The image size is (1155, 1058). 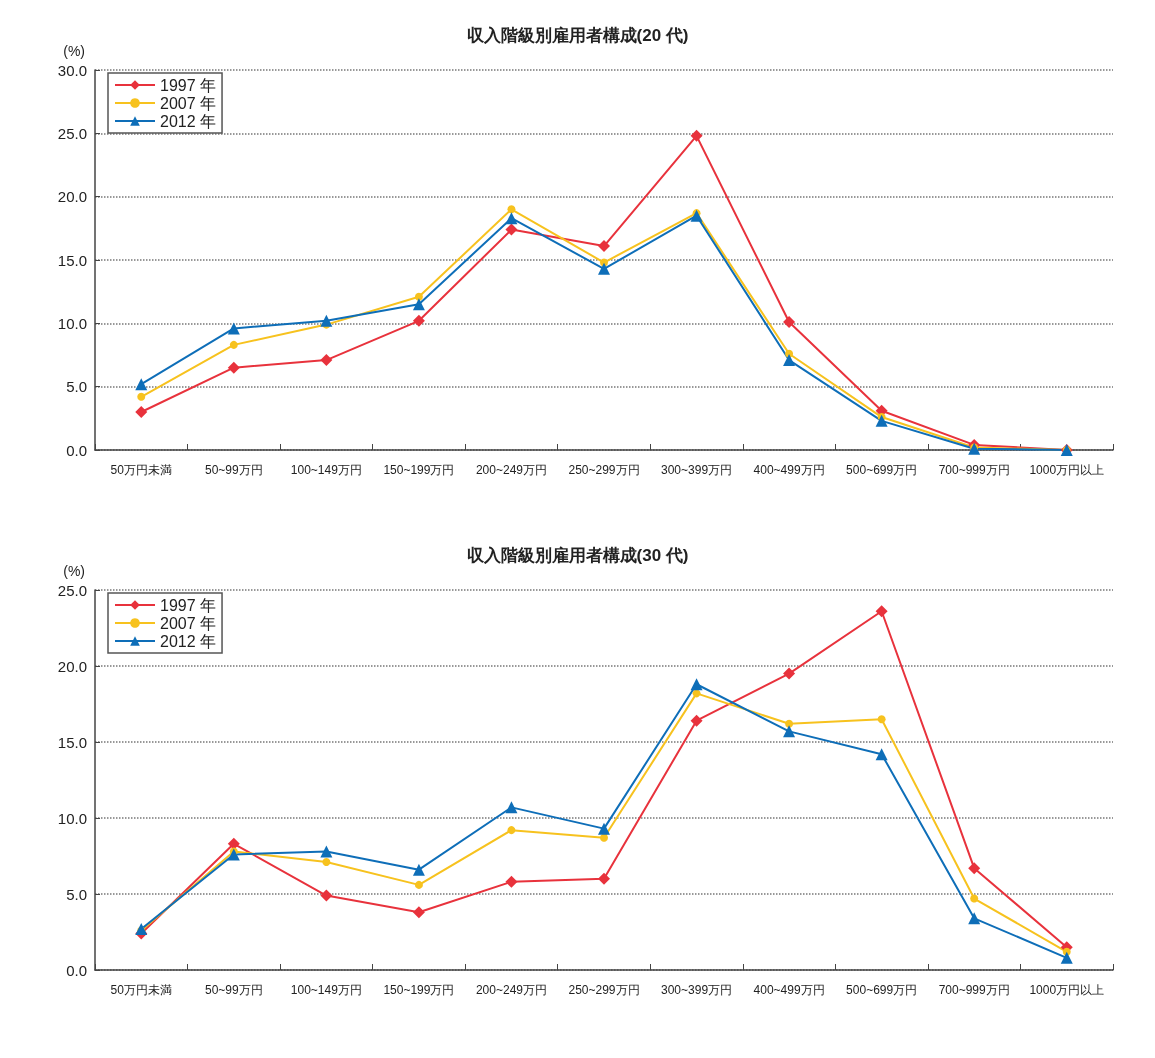 What do you see at coordinates (577, 35) in the screenshot?
I see `chart-title: 収入階級別雇用者構成(20 代)` at bounding box center [577, 35].